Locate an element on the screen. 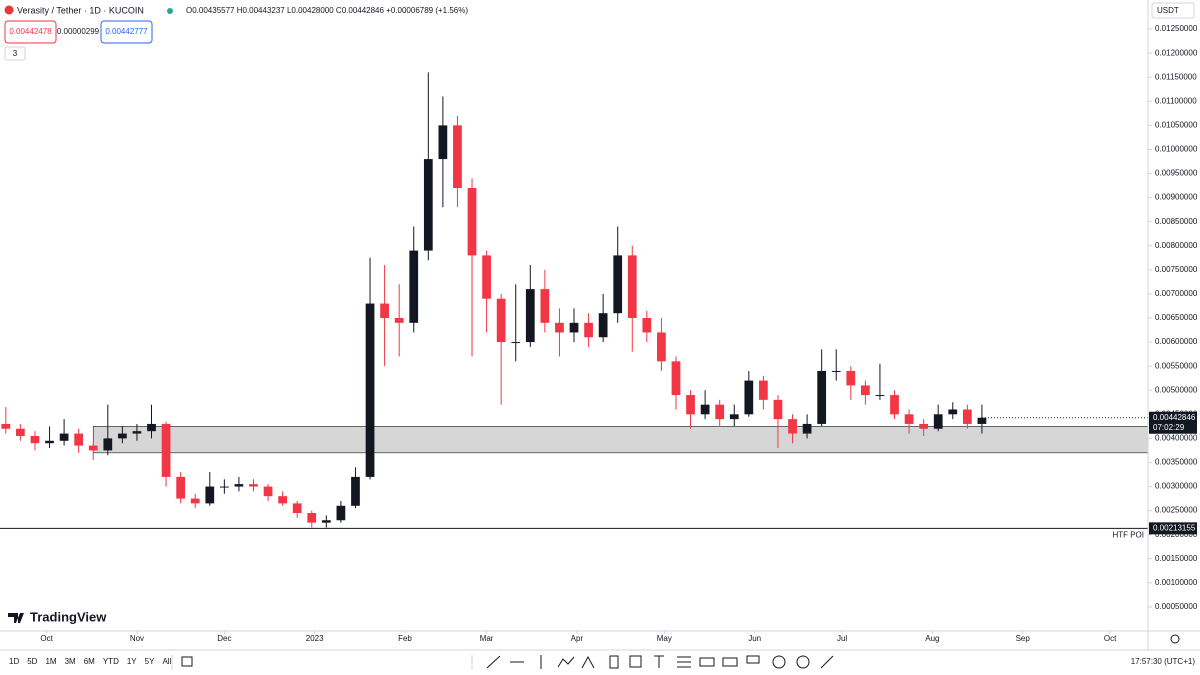  range-button: YTD is located at coordinates (111, 661).